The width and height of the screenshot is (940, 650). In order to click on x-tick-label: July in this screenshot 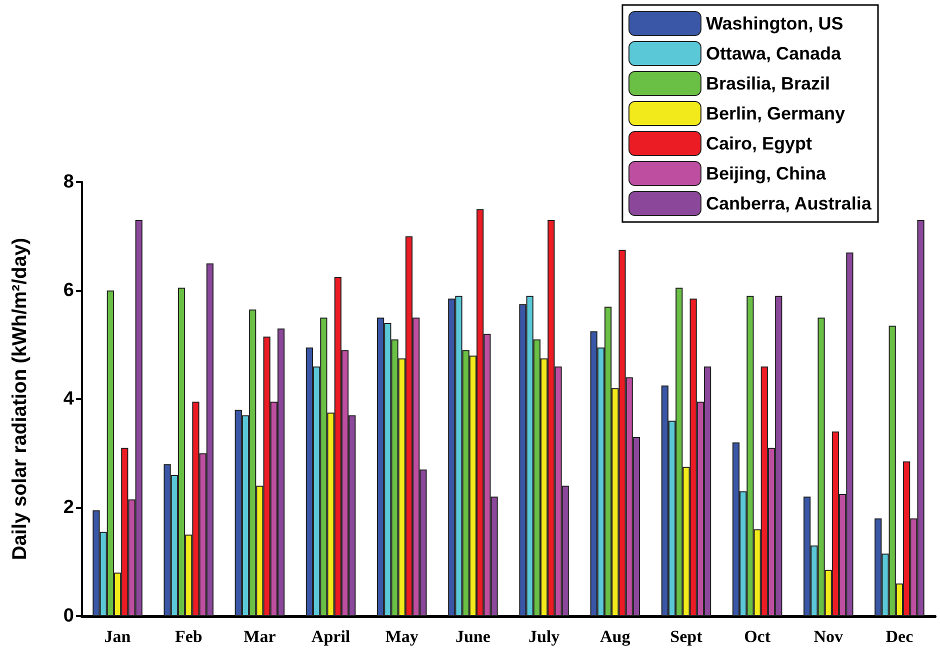, I will do `click(544, 636)`.